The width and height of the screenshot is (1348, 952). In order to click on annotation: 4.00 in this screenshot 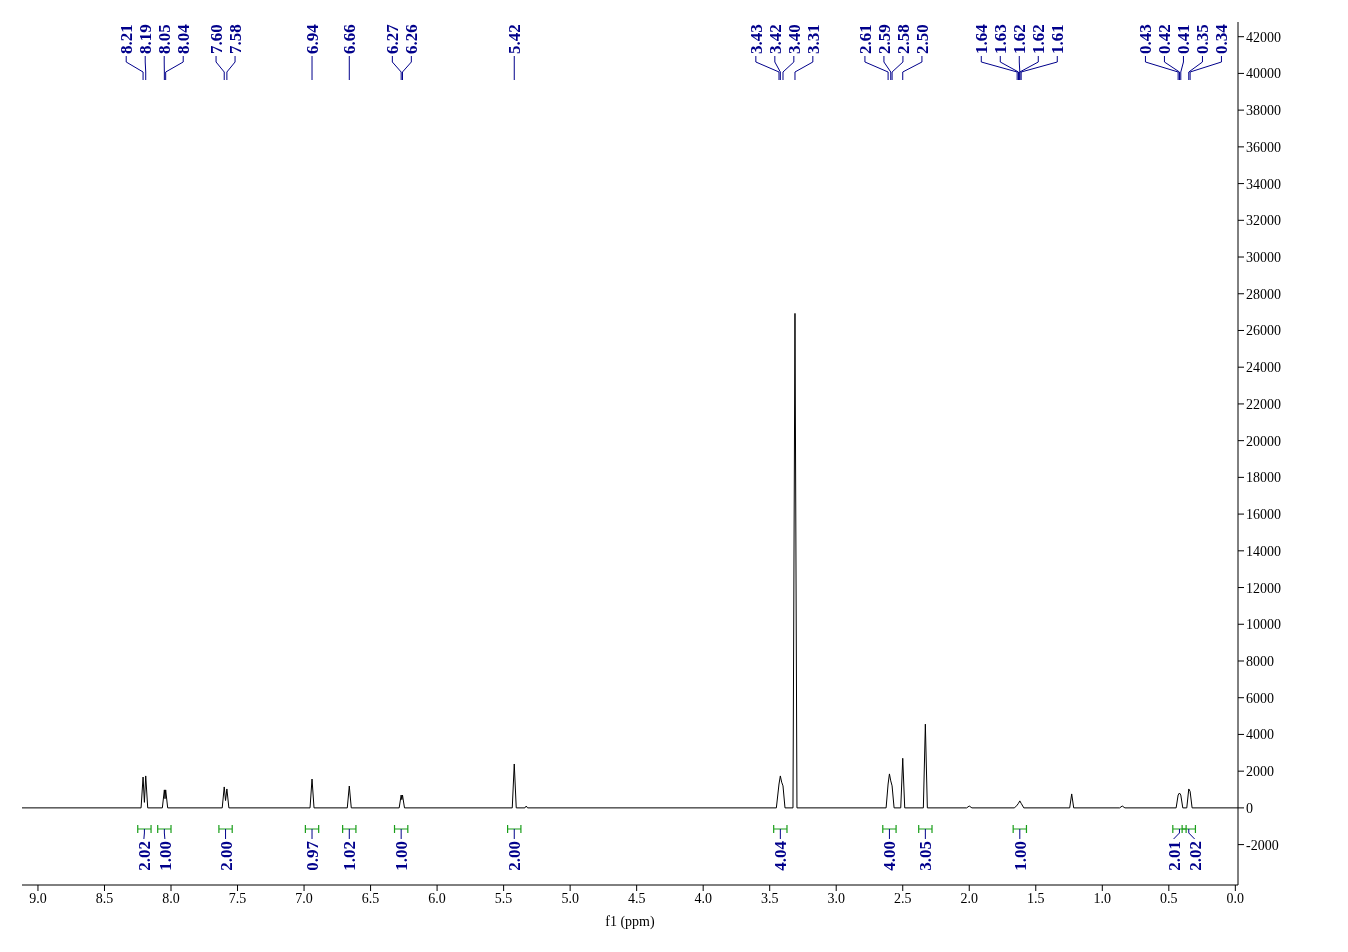, I will do `click(890, 856)`.